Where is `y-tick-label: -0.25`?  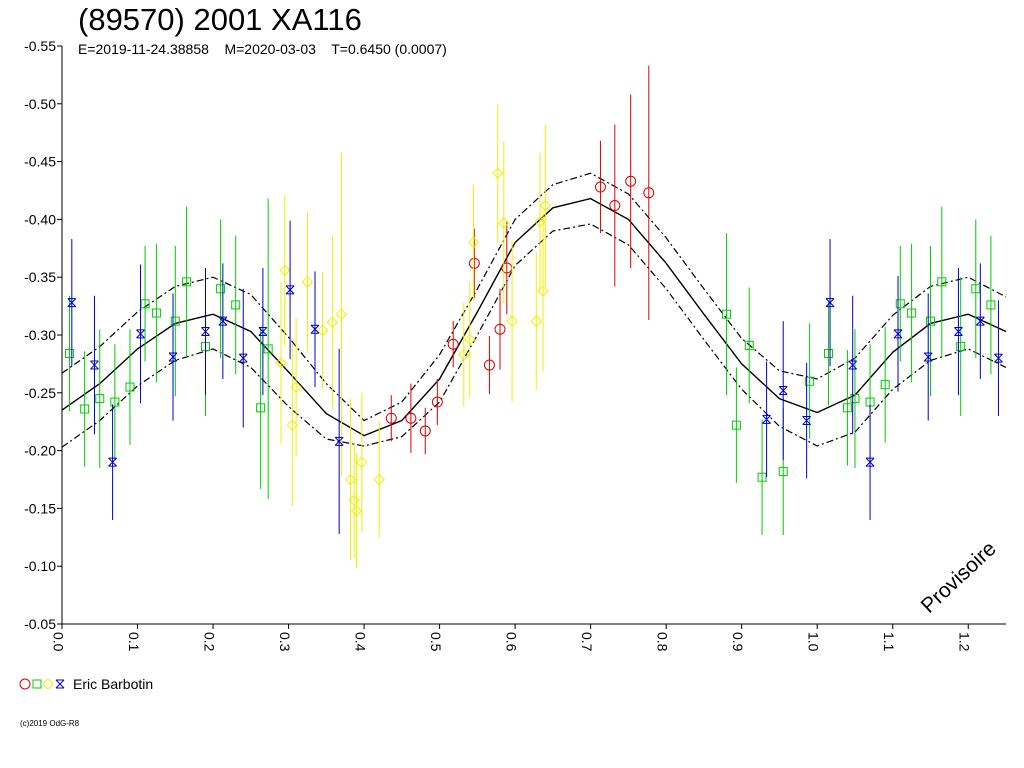
y-tick-label: -0.25 is located at coordinates (40, 393).